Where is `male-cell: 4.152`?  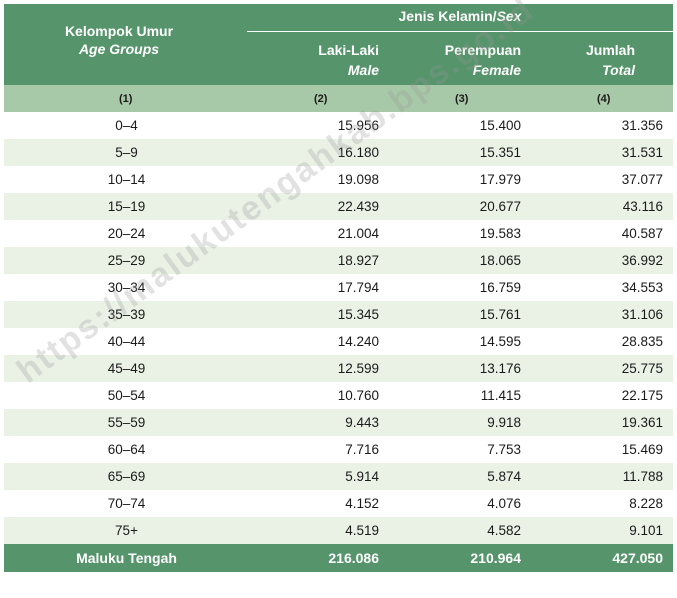
male-cell: 4.152 is located at coordinates (362, 503).